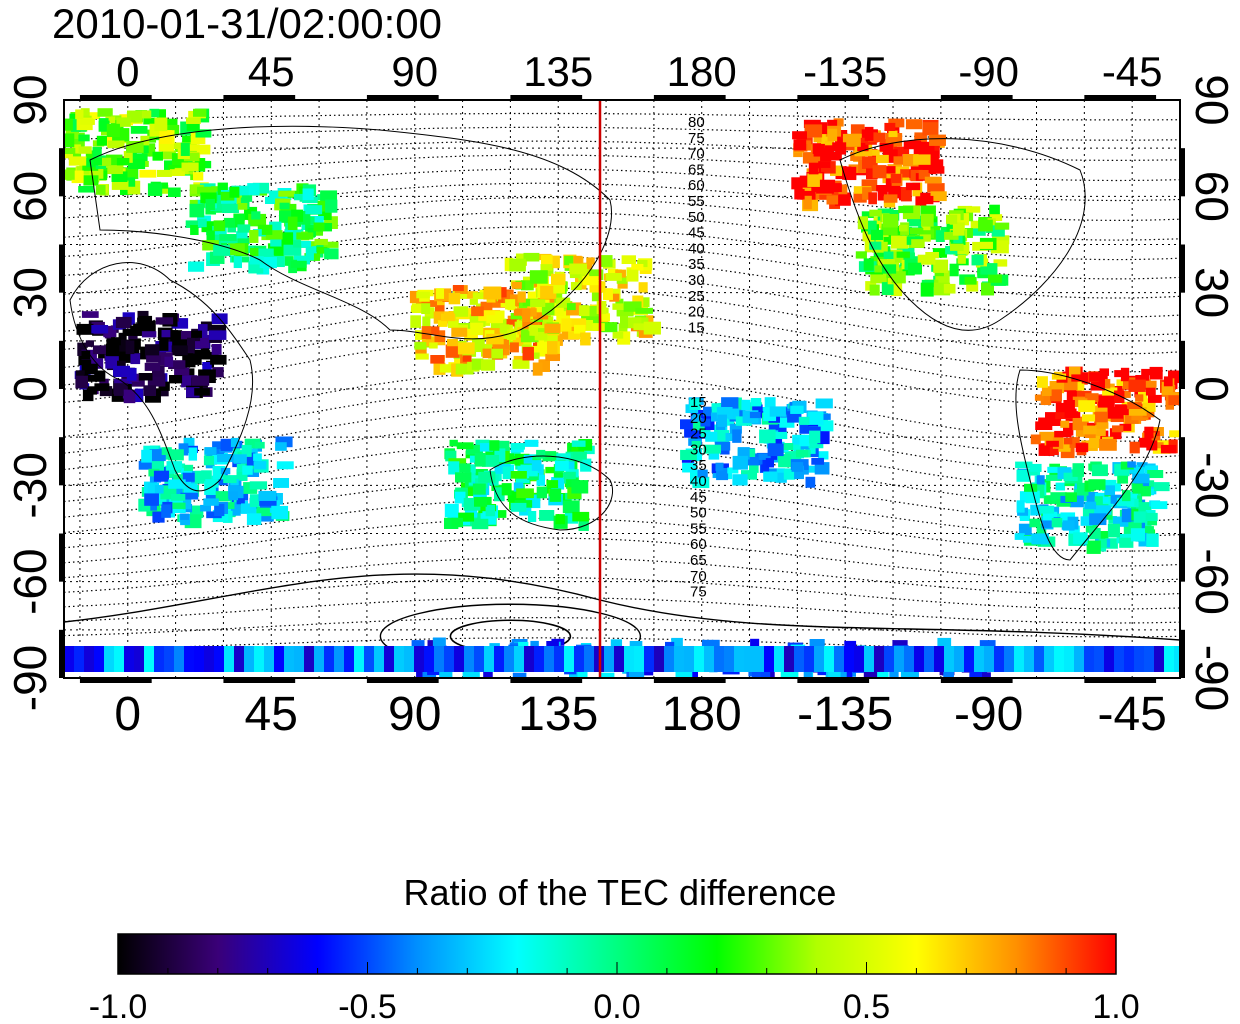  What do you see at coordinates (696, 185) in the screenshot?
I see `contour-label: 60` at bounding box center [696, 185].